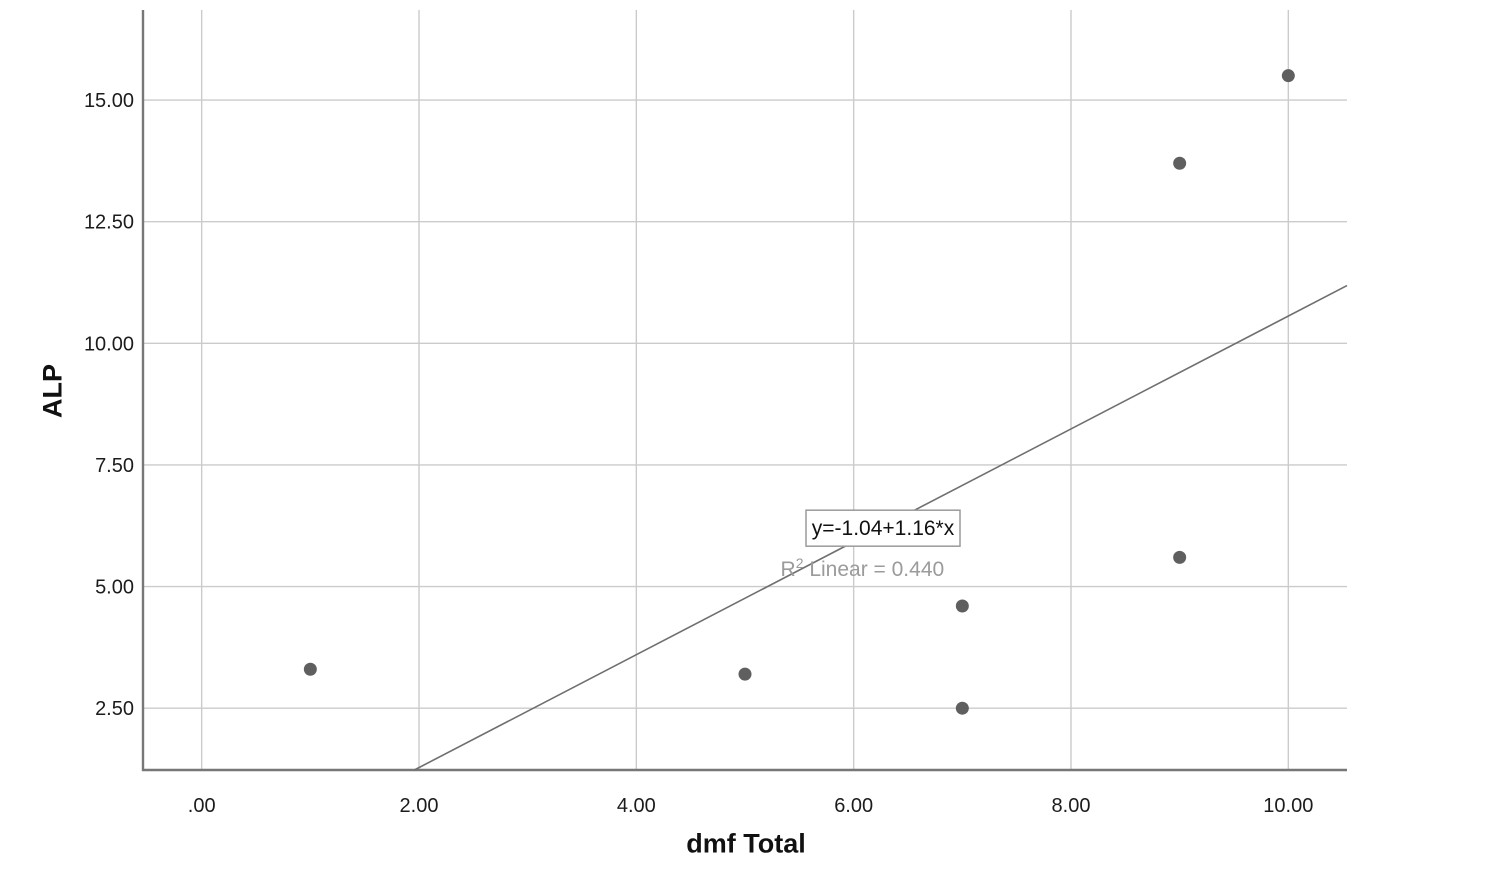 The height and width of the screenshot is (885, 1500). Describe the element at coordinates (1288, 806) in the screenshot. I see `x-tick-label: 10.00` at that location.